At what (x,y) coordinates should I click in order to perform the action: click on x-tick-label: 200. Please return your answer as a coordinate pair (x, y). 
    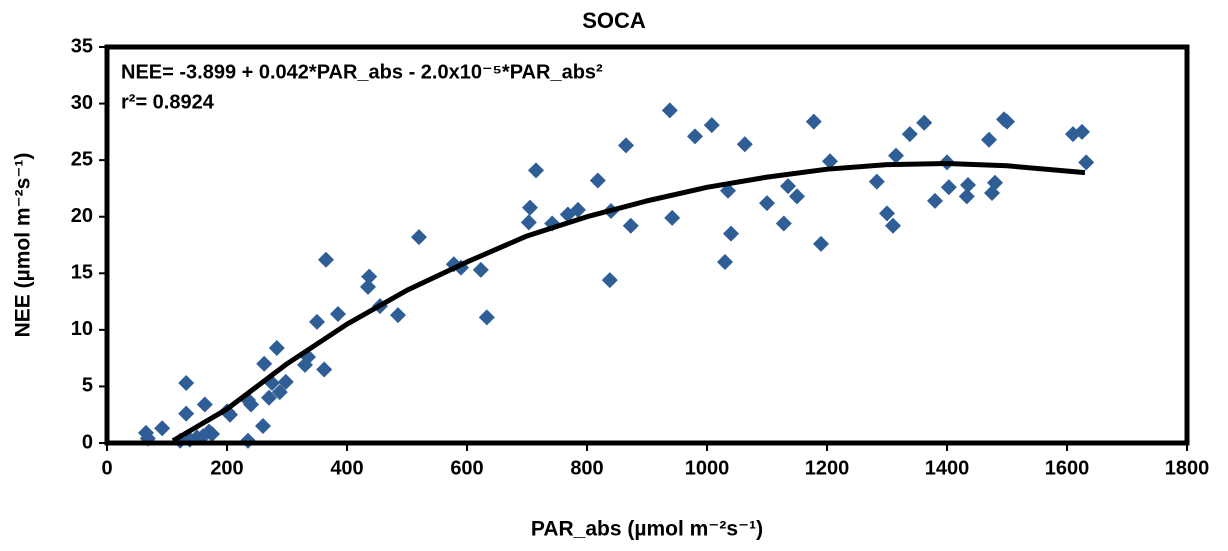
    Looking at the image, I should click on (226, 468).